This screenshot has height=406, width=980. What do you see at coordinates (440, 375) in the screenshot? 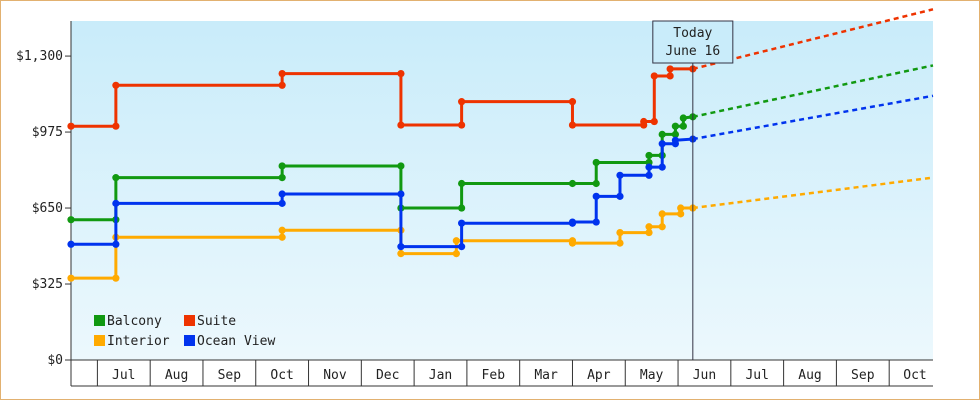
I see `x-tick-label: Jan` at bounding box center [440, 375].